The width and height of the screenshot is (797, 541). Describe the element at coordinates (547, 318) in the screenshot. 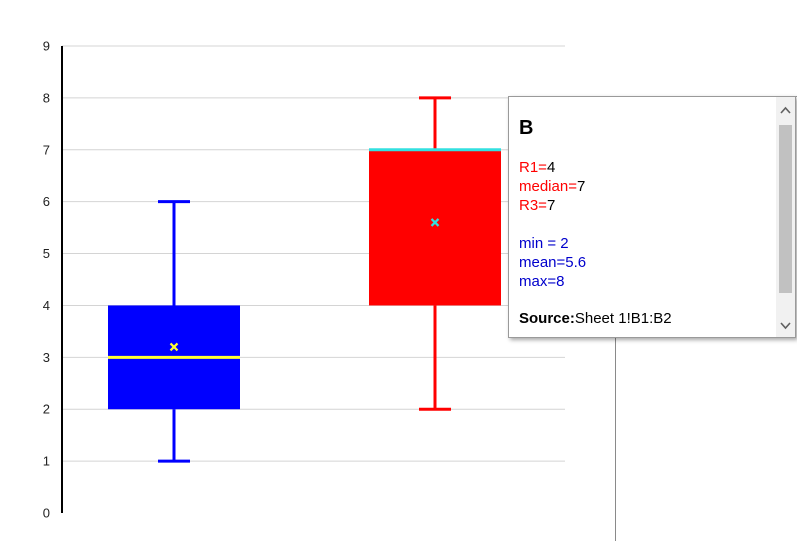

I see `tooltip-source-label: Source:` at that location.